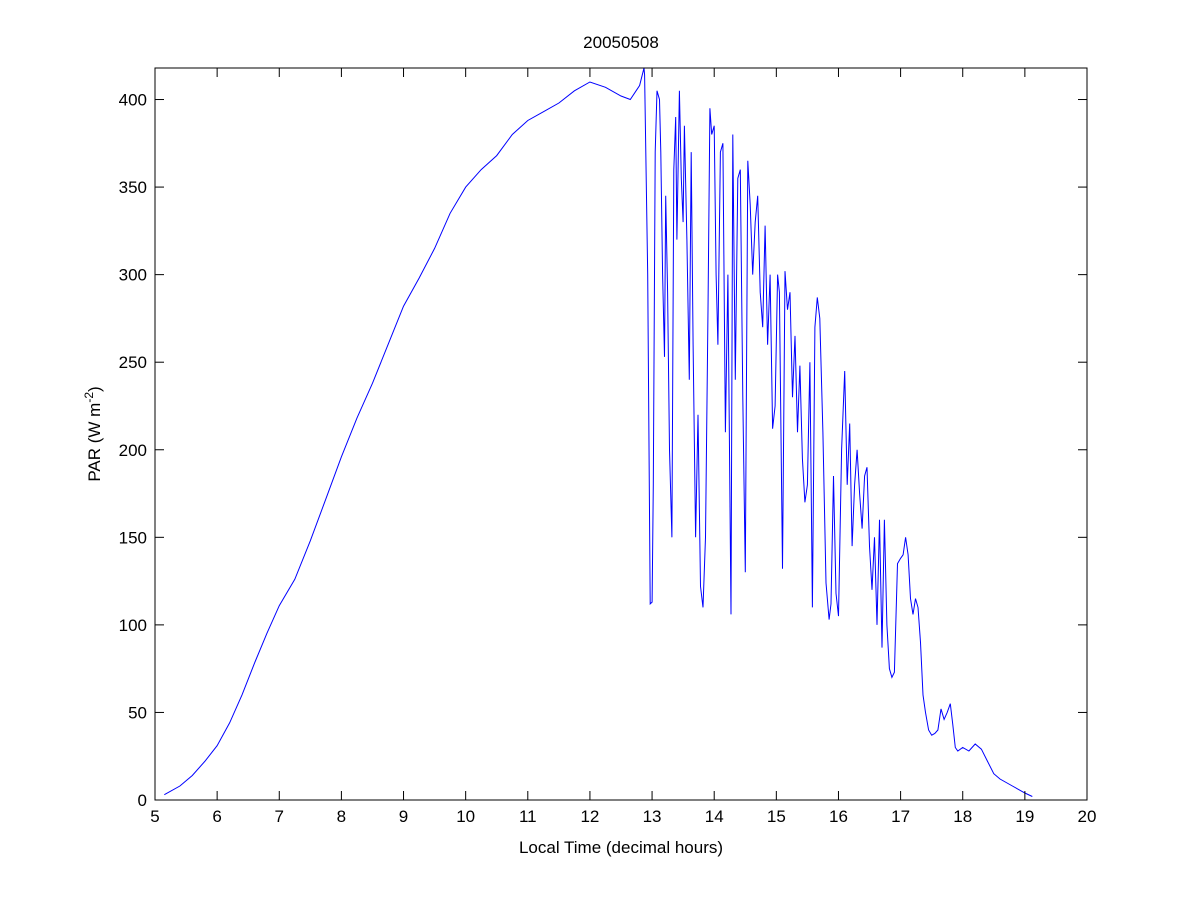 The image size is (1200, 905). Describe the element at coordinates (94, 442) in the screenshot. I see `y-axis-label-main: PAR (W m` at that location.